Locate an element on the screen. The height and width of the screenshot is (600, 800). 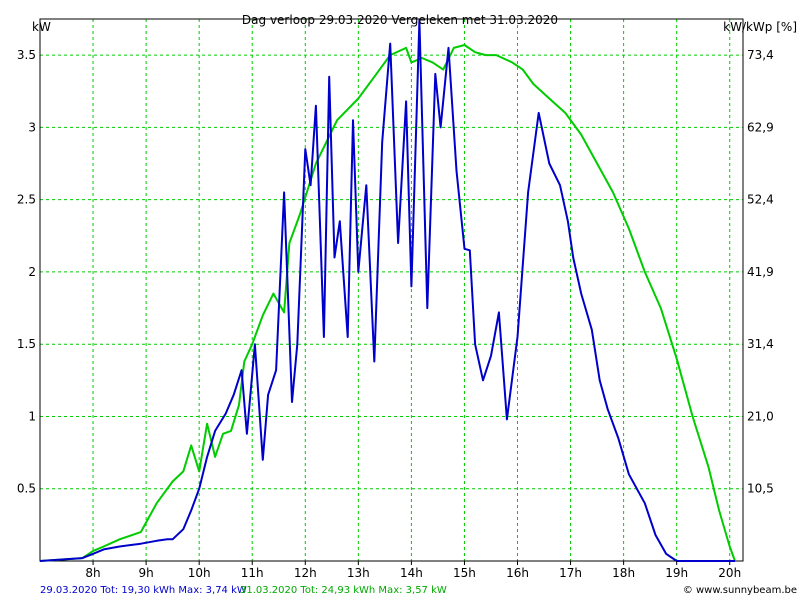
y-tick-label-left: 3.5 is located at coordinates (26, 55).